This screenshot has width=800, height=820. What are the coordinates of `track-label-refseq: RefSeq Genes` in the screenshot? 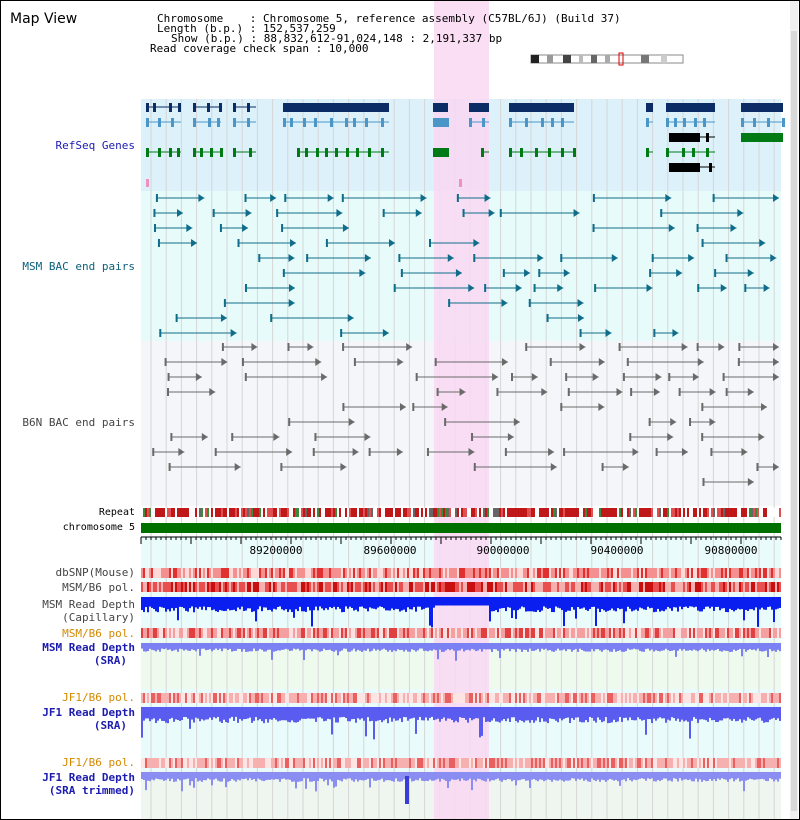 It's located at (95, 145).